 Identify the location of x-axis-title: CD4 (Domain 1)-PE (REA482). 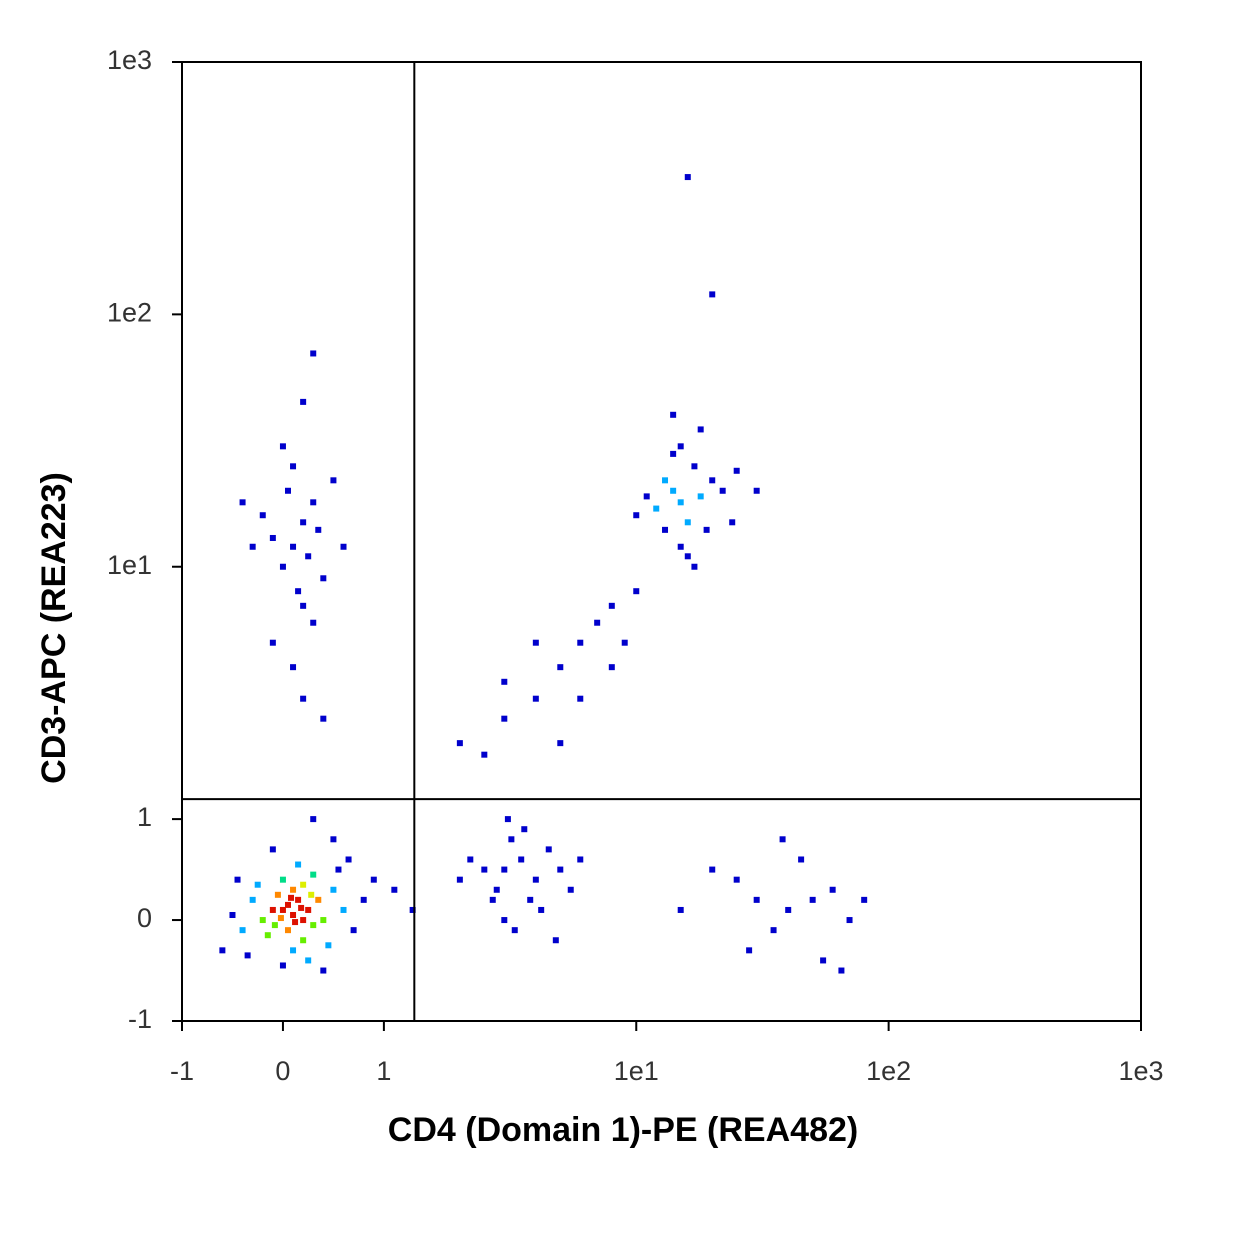
(623, 1130).